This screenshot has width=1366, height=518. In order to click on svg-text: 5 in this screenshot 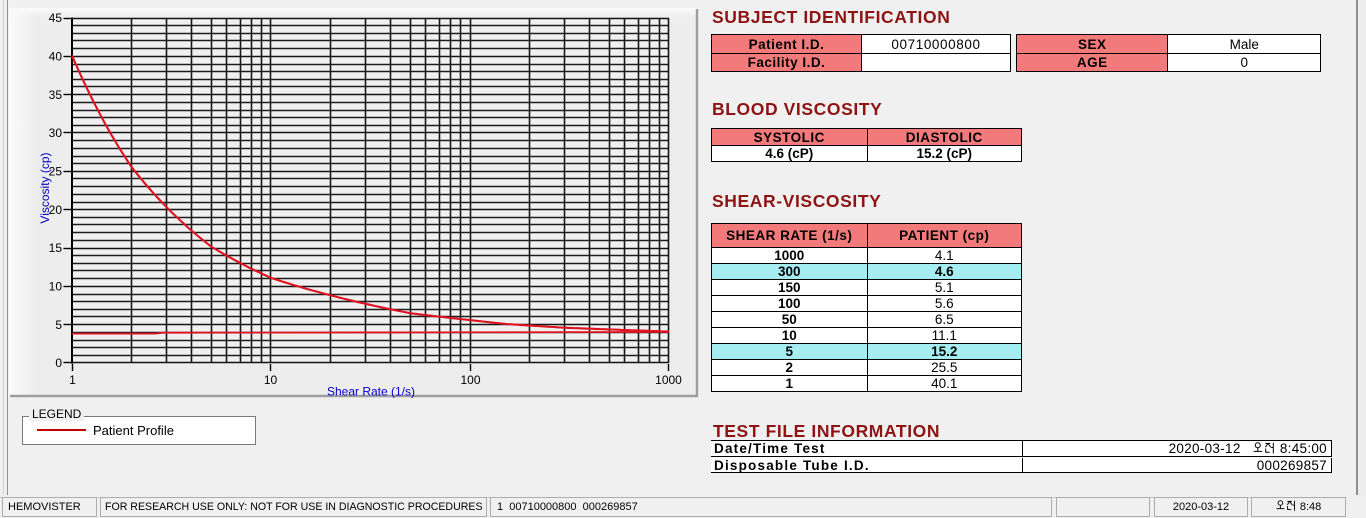, I will do `click(58, 325)`.